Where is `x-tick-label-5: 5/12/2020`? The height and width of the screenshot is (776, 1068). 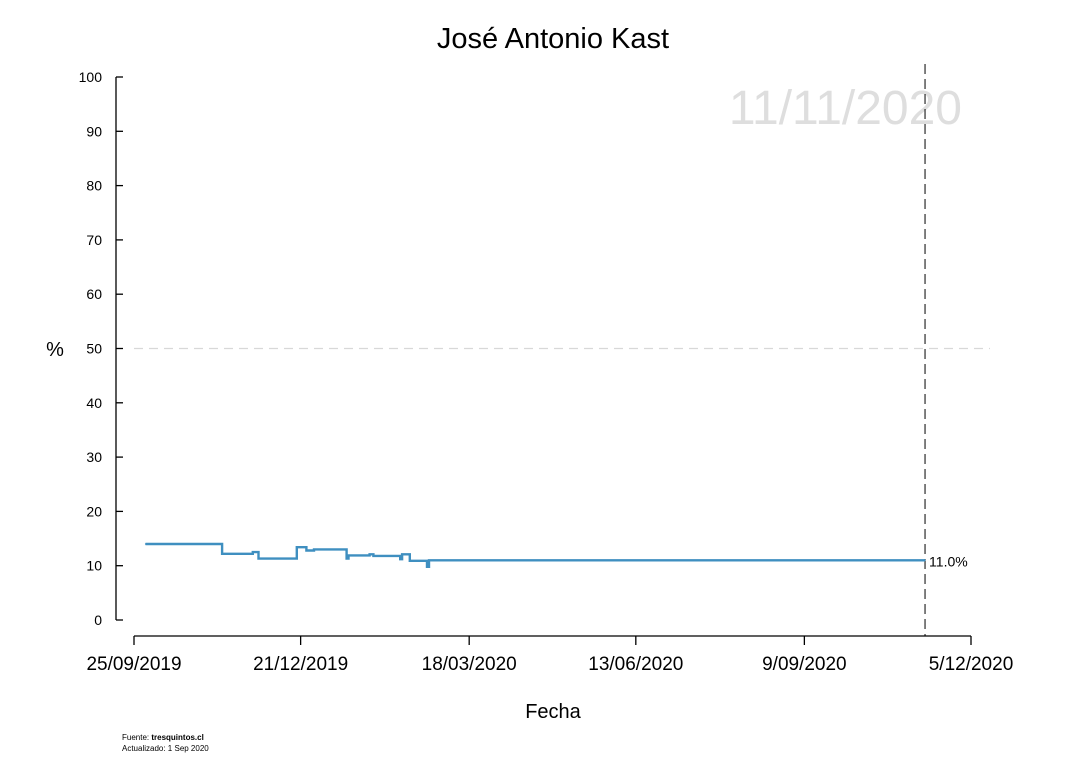 x-tick-label-5: 5/12/2020 is located at coordinates (971, 664).